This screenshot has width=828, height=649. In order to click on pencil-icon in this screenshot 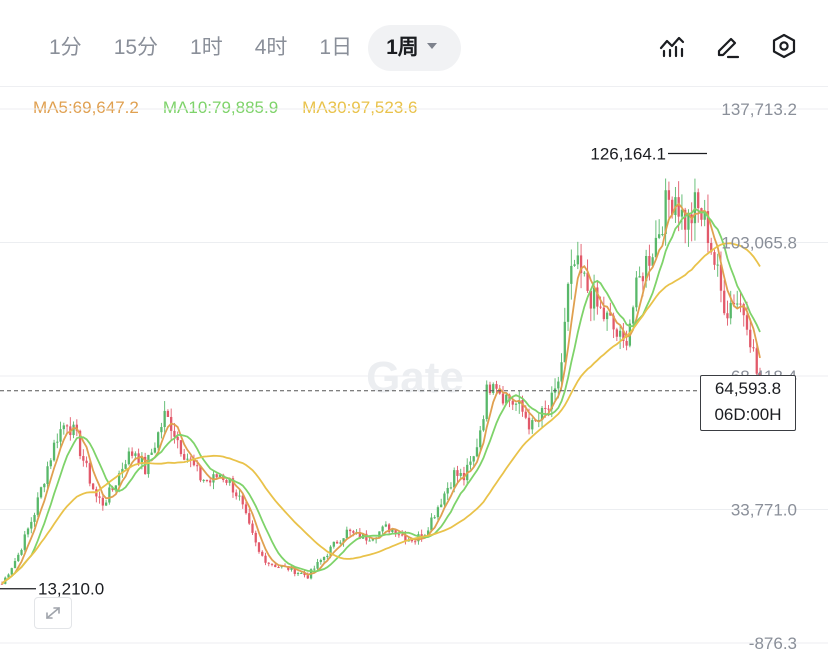, I will do `click(728, 46)`.